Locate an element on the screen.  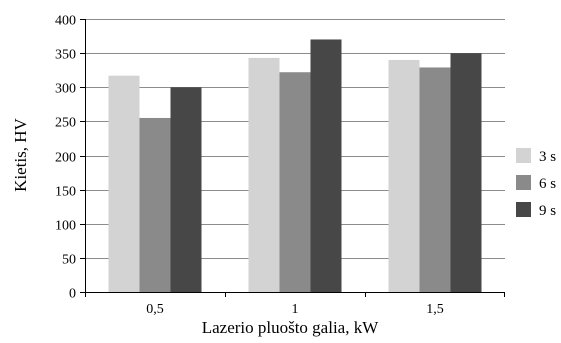
x-tick-label: 1 is located at coordinates (295, 309).